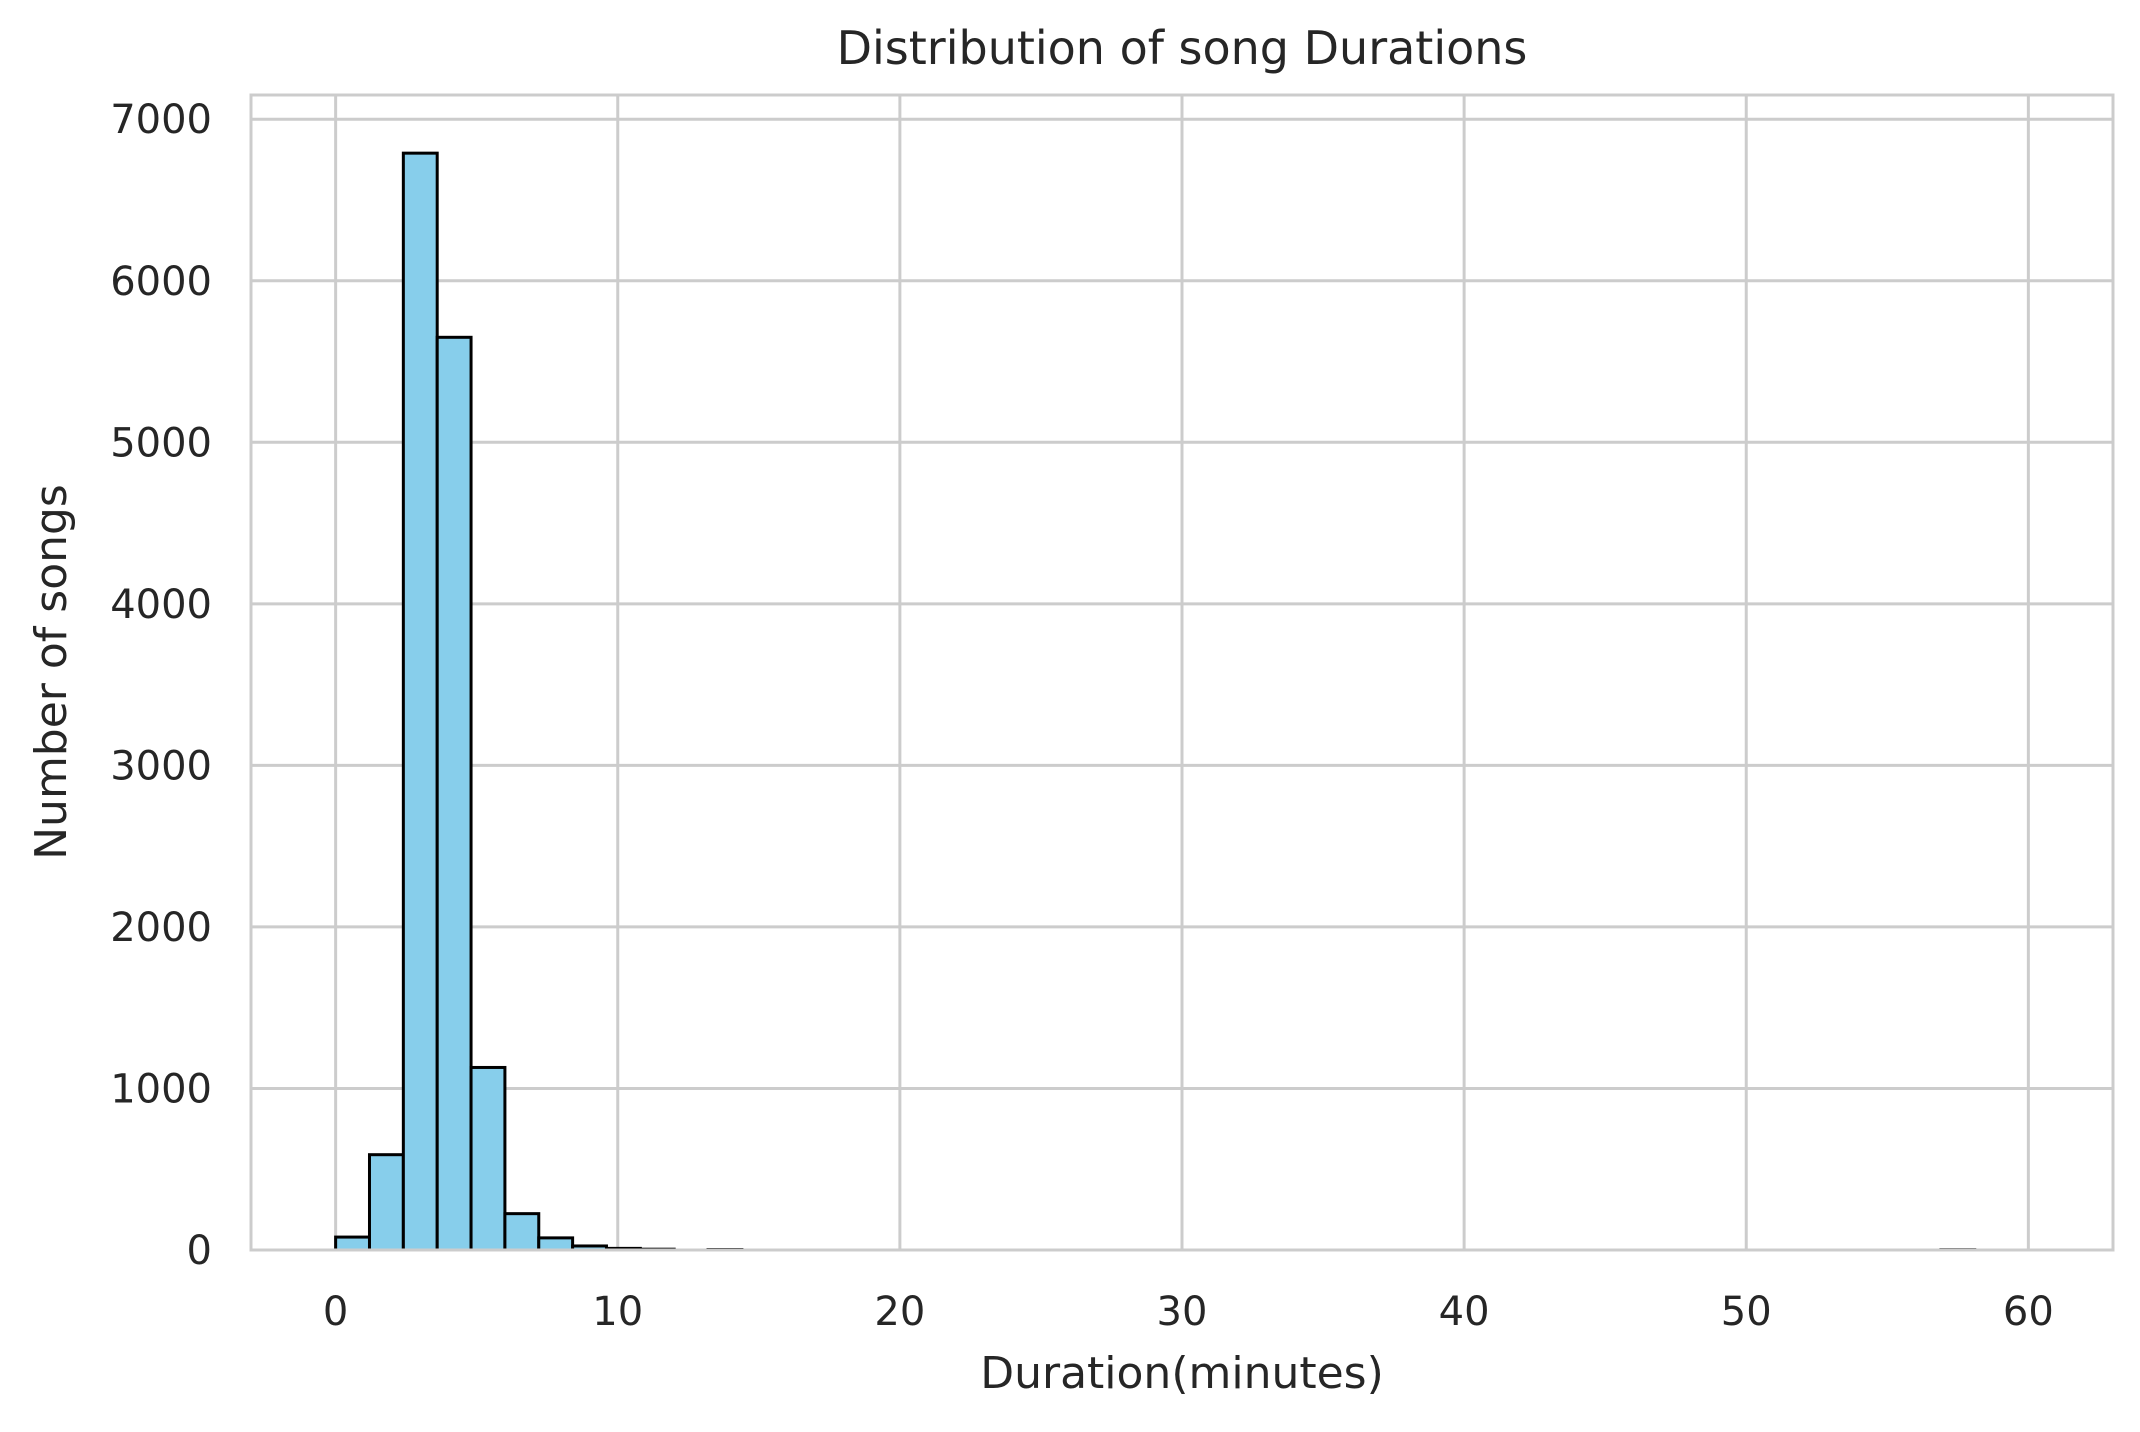  I want to click on y-tick-label: 2000, so click(161, 928).